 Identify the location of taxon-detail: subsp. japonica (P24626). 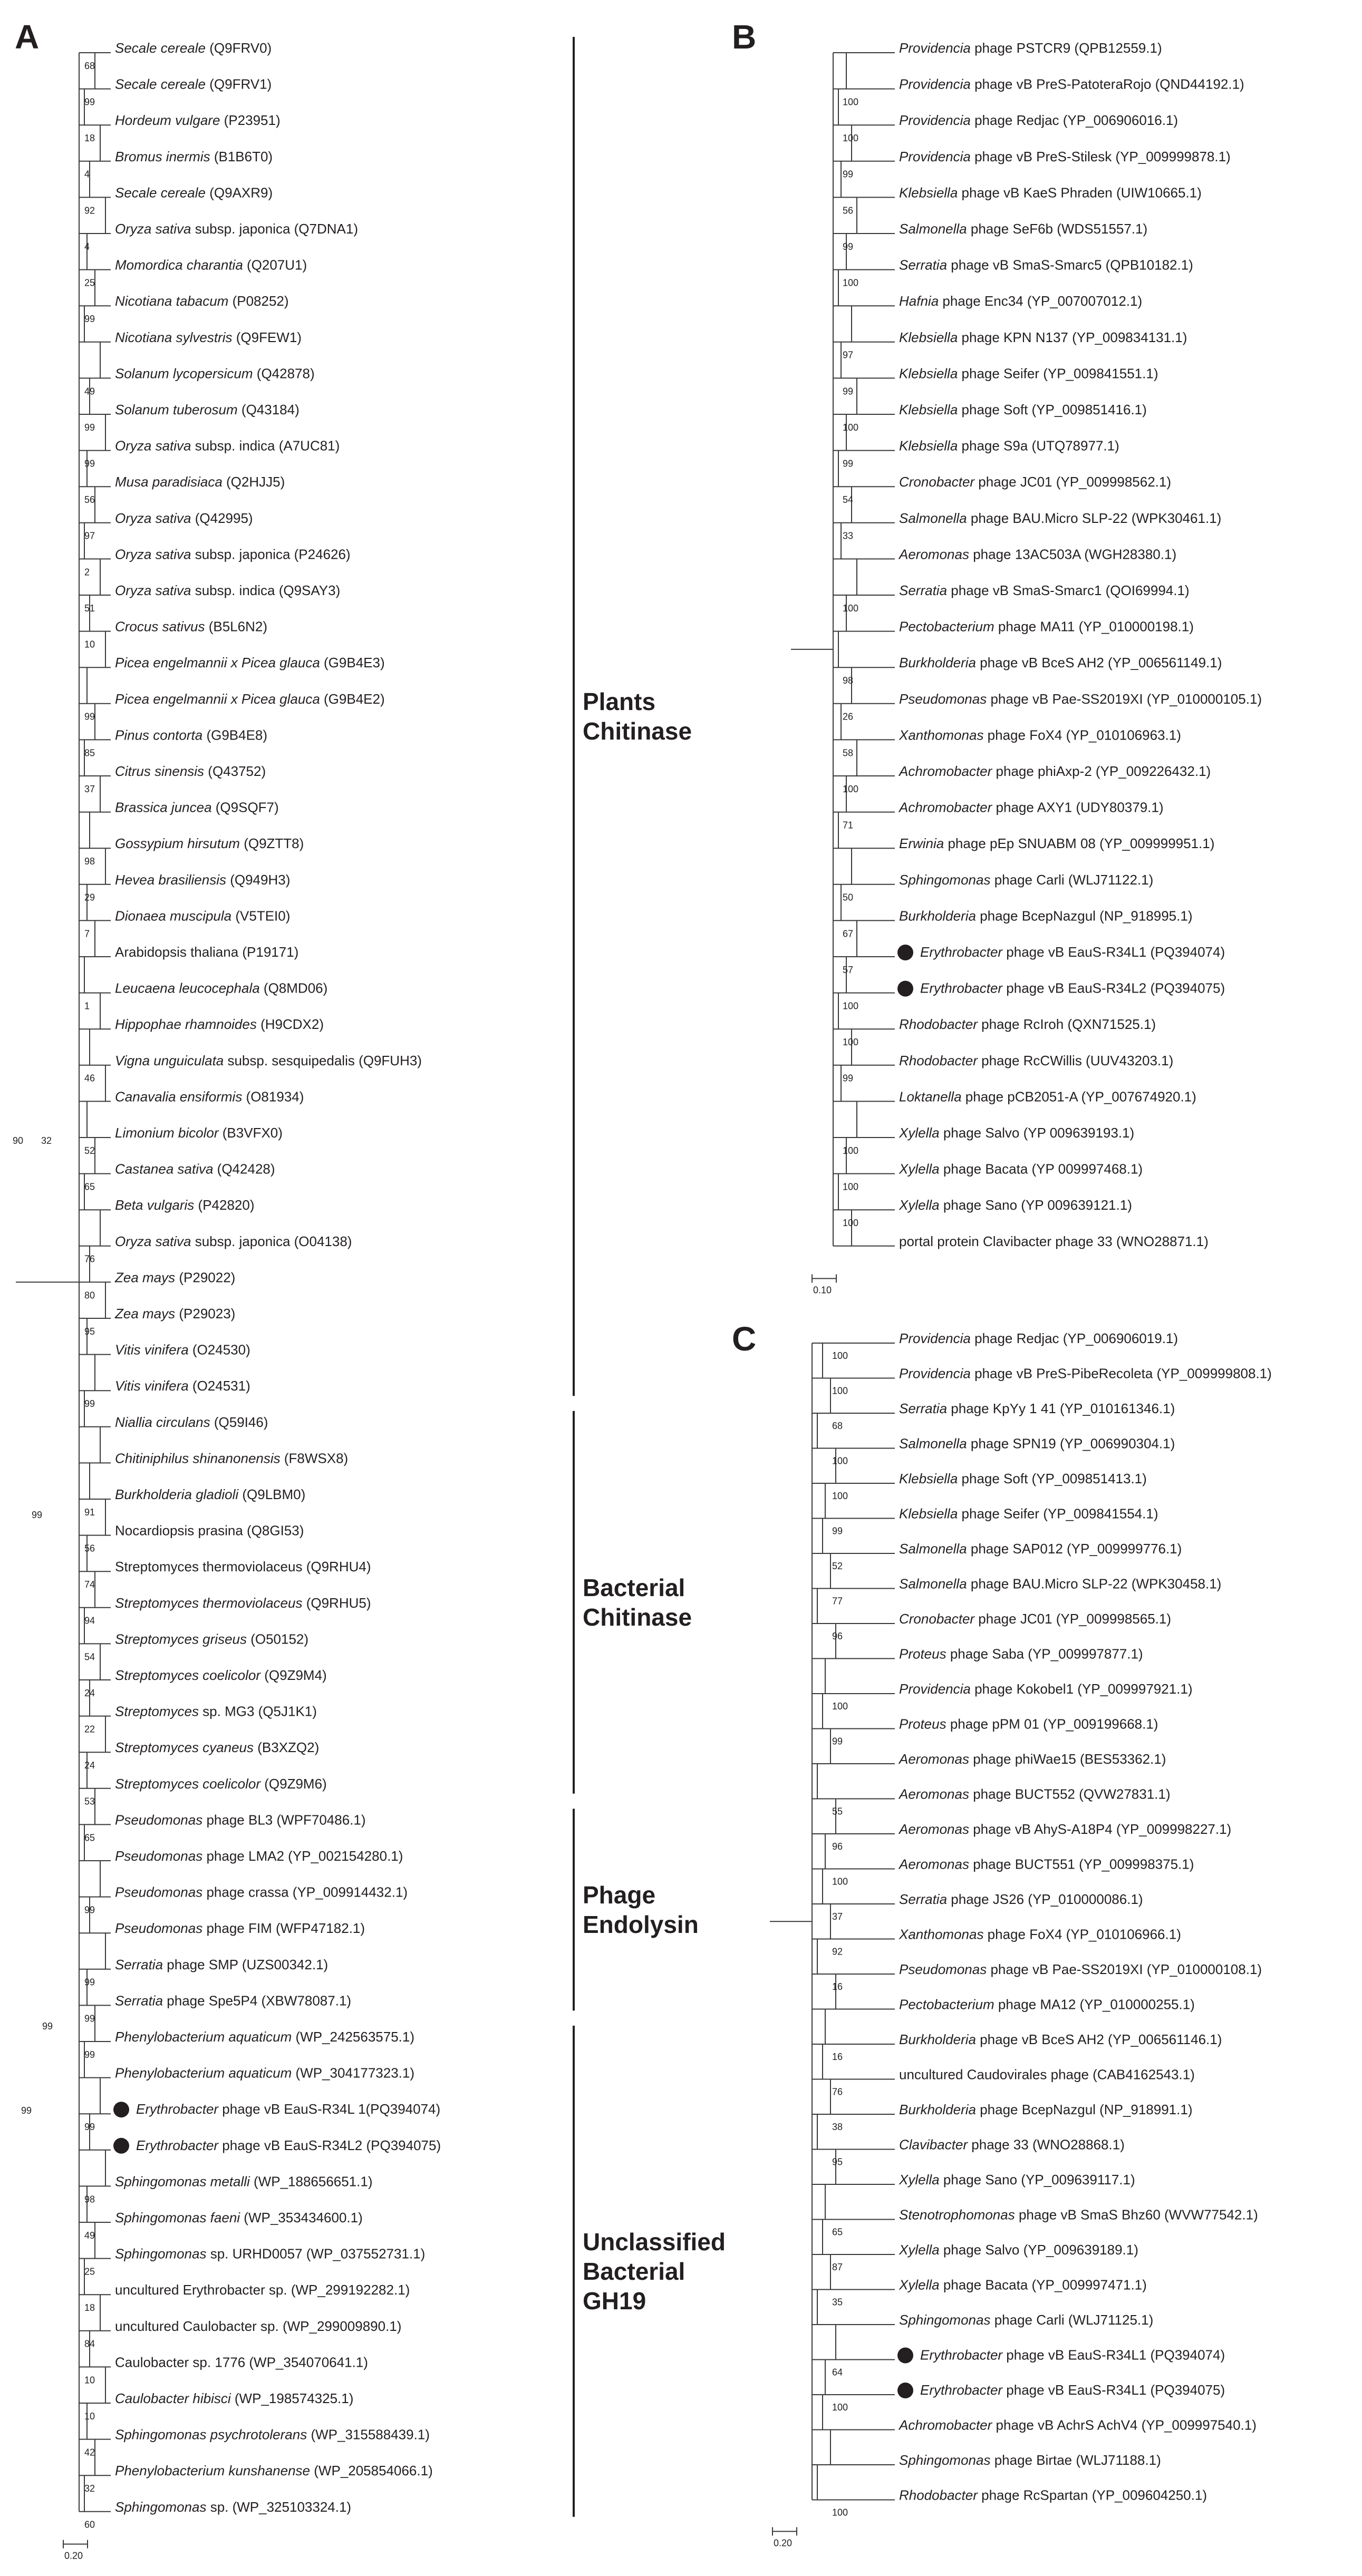
(271, 554).